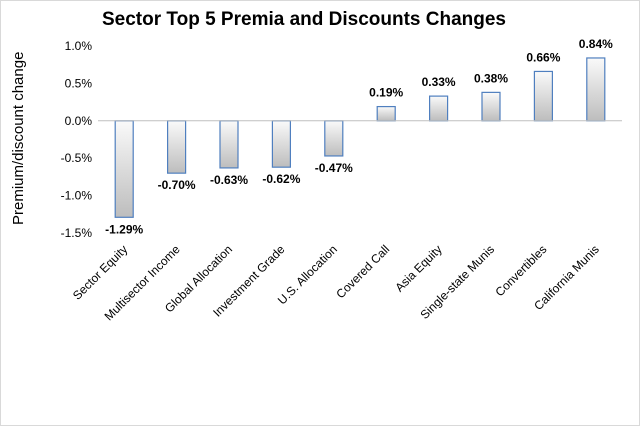 The image size is (640, 426). I want to click on data-label: 0.66%, so click(543, 57).